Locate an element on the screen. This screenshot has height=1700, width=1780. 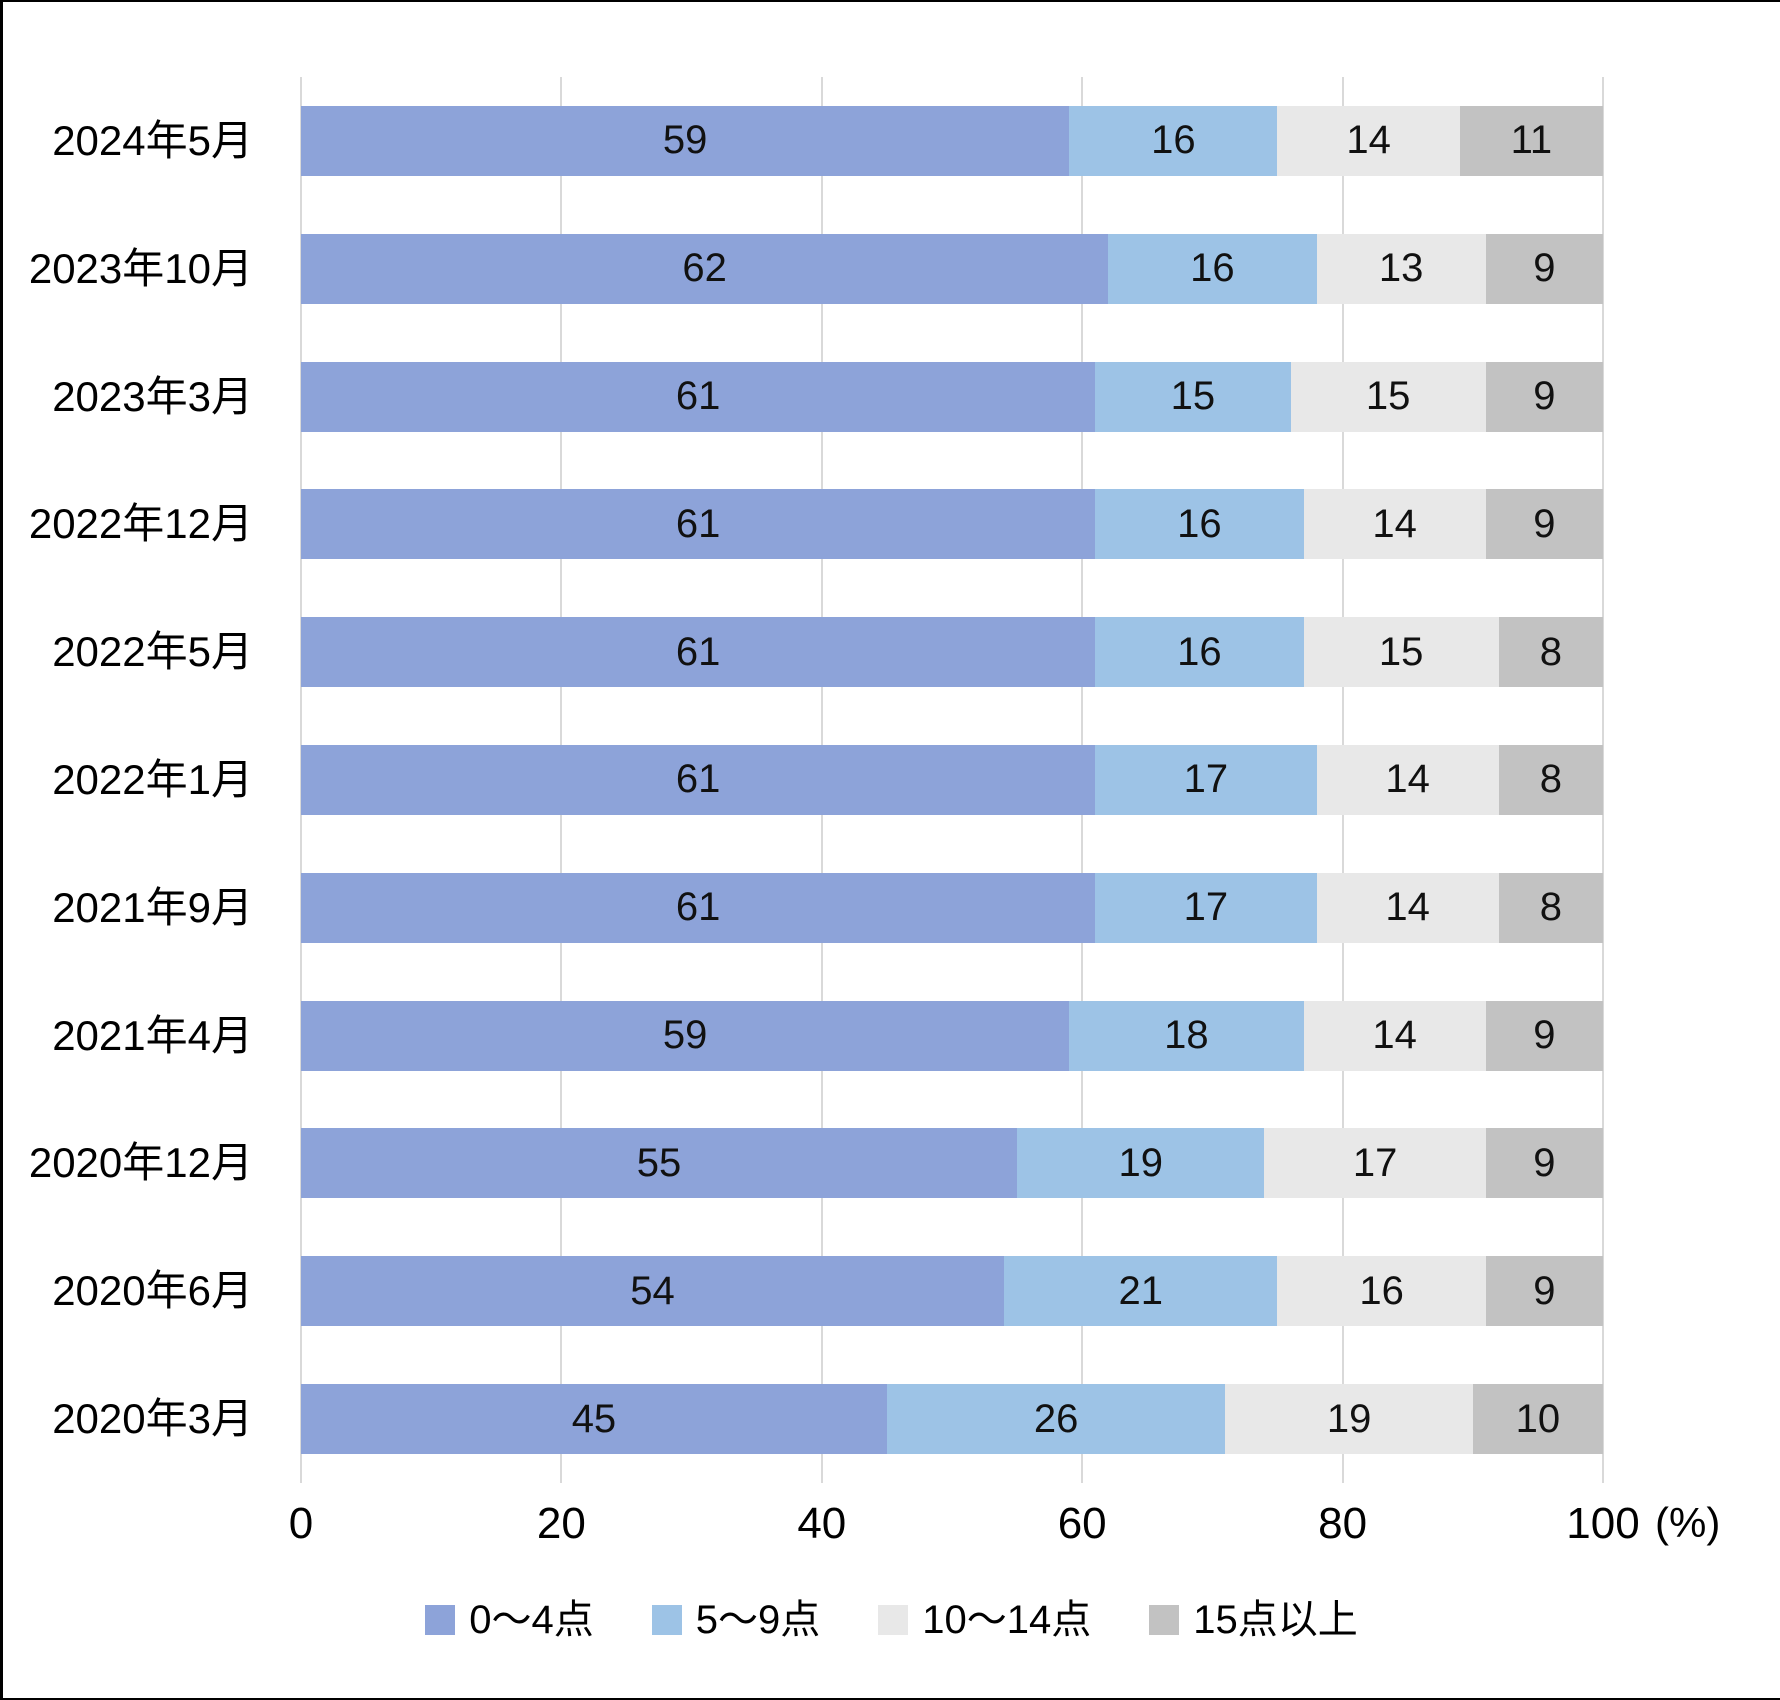
x-tick-label: 0 is located at coordinates (301, 1523).